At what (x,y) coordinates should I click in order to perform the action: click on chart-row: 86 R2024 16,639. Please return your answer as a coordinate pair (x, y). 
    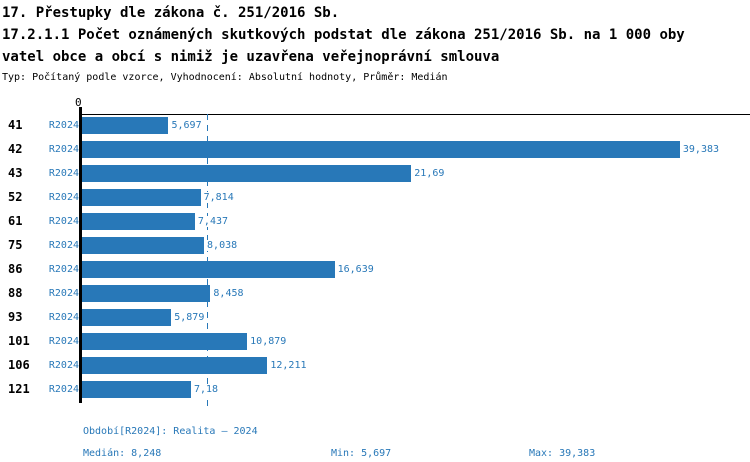
    Looking at the image, I should click on (375, 269).